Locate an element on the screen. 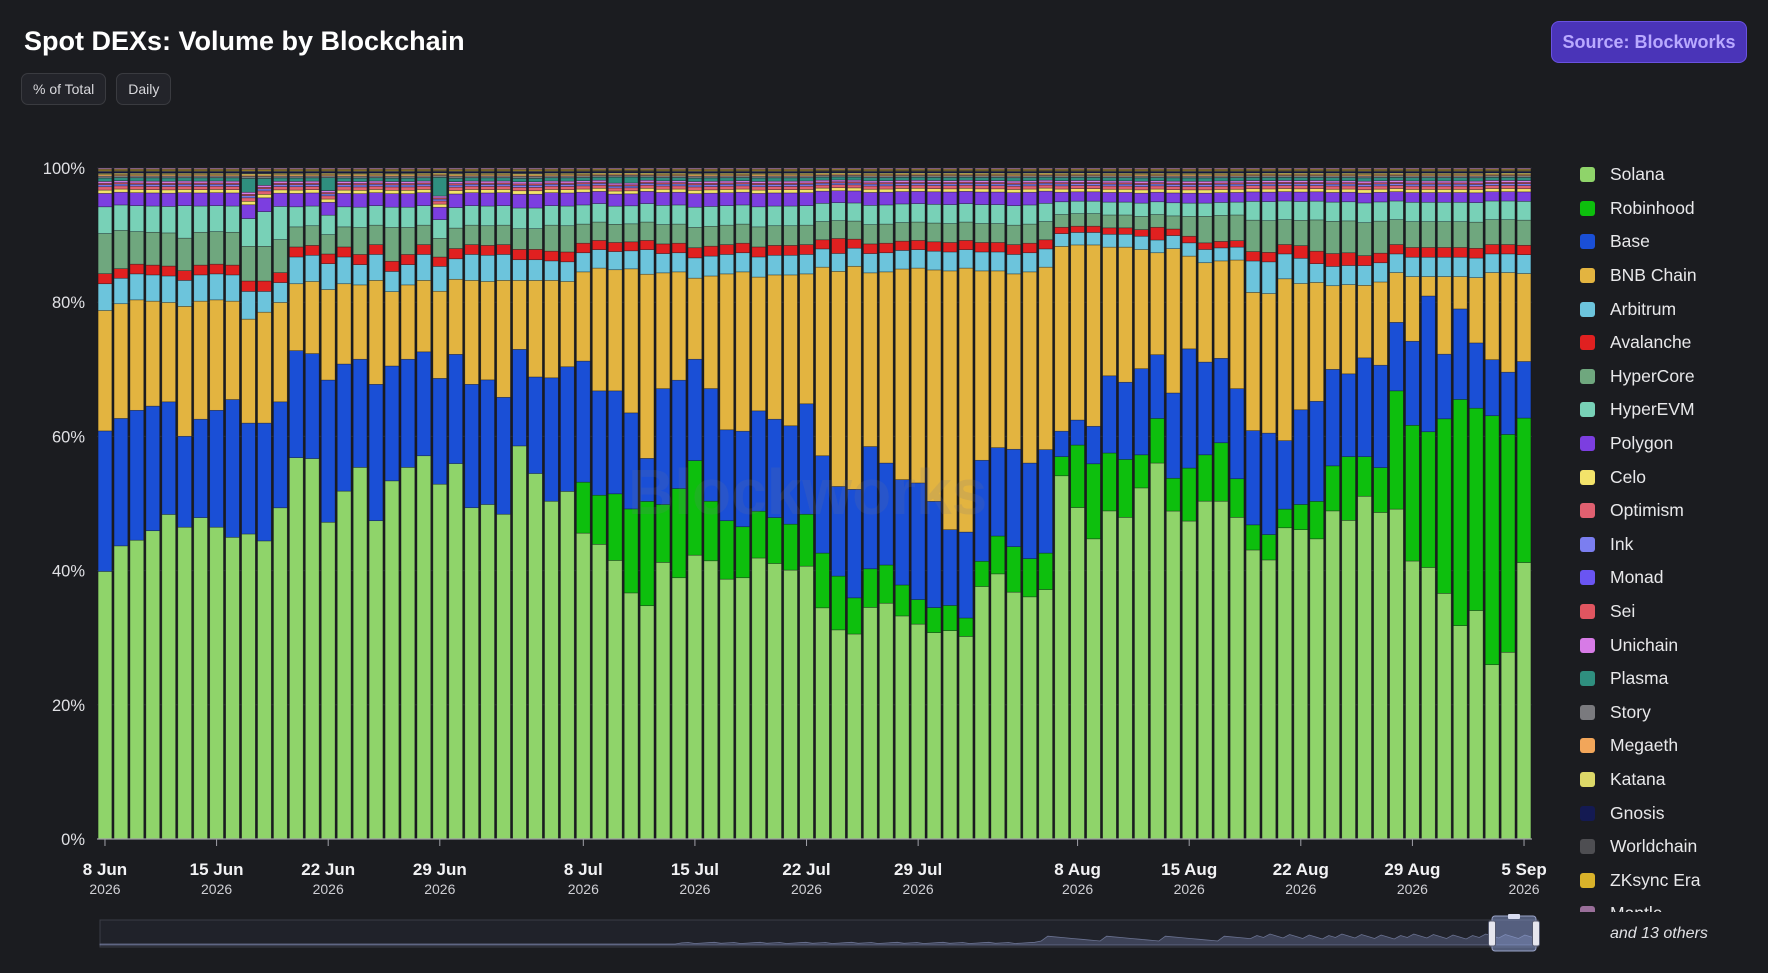  legend-more-link: and 13 others is located at coordinates (1659, 933).